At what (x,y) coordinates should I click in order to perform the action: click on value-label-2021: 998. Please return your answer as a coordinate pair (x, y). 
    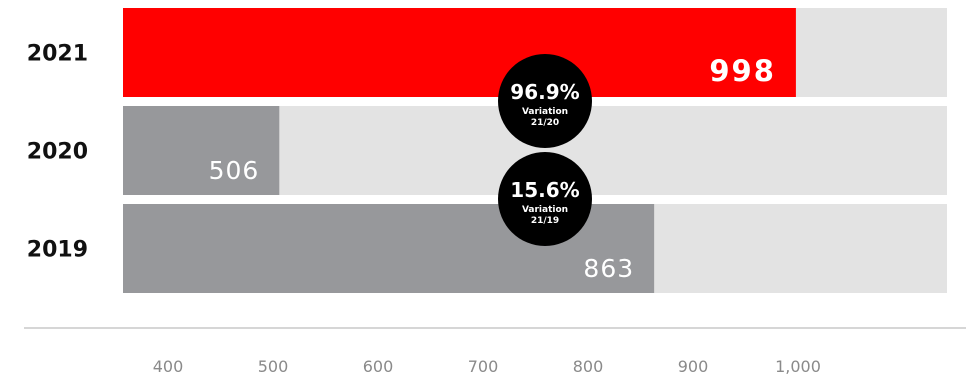
    Looking at the image, I should click on (742, 71).